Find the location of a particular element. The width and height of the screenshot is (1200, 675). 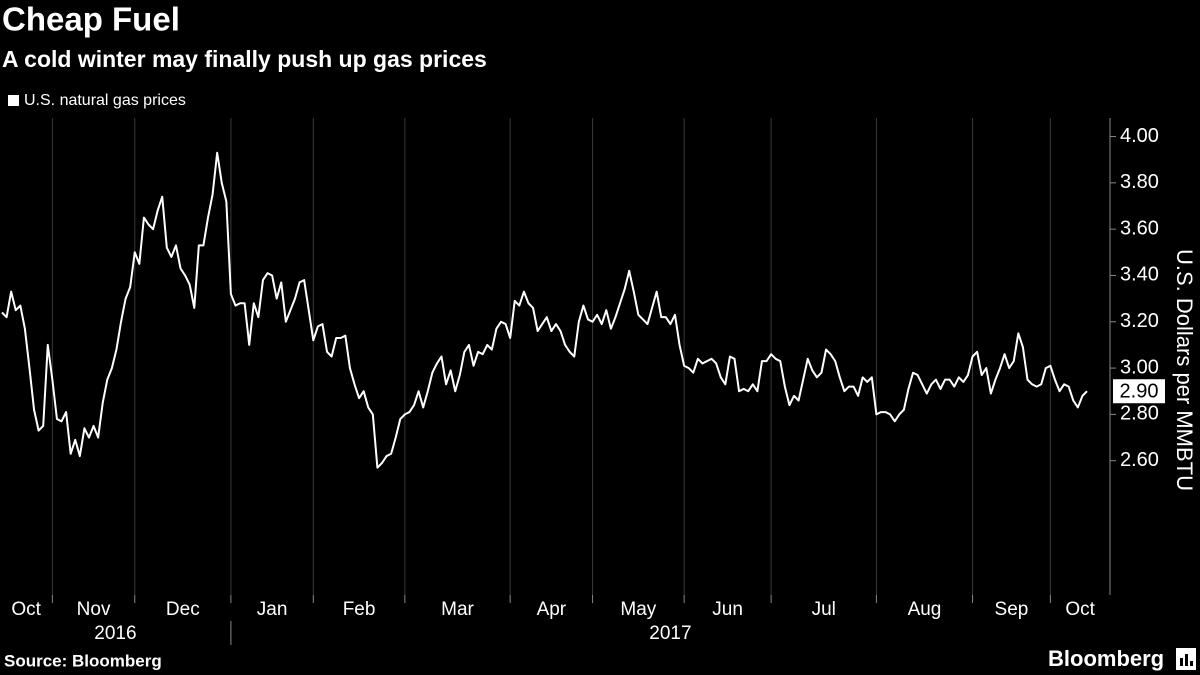

y-tick-label: 3.80 is located at coordinates (1139, 182).